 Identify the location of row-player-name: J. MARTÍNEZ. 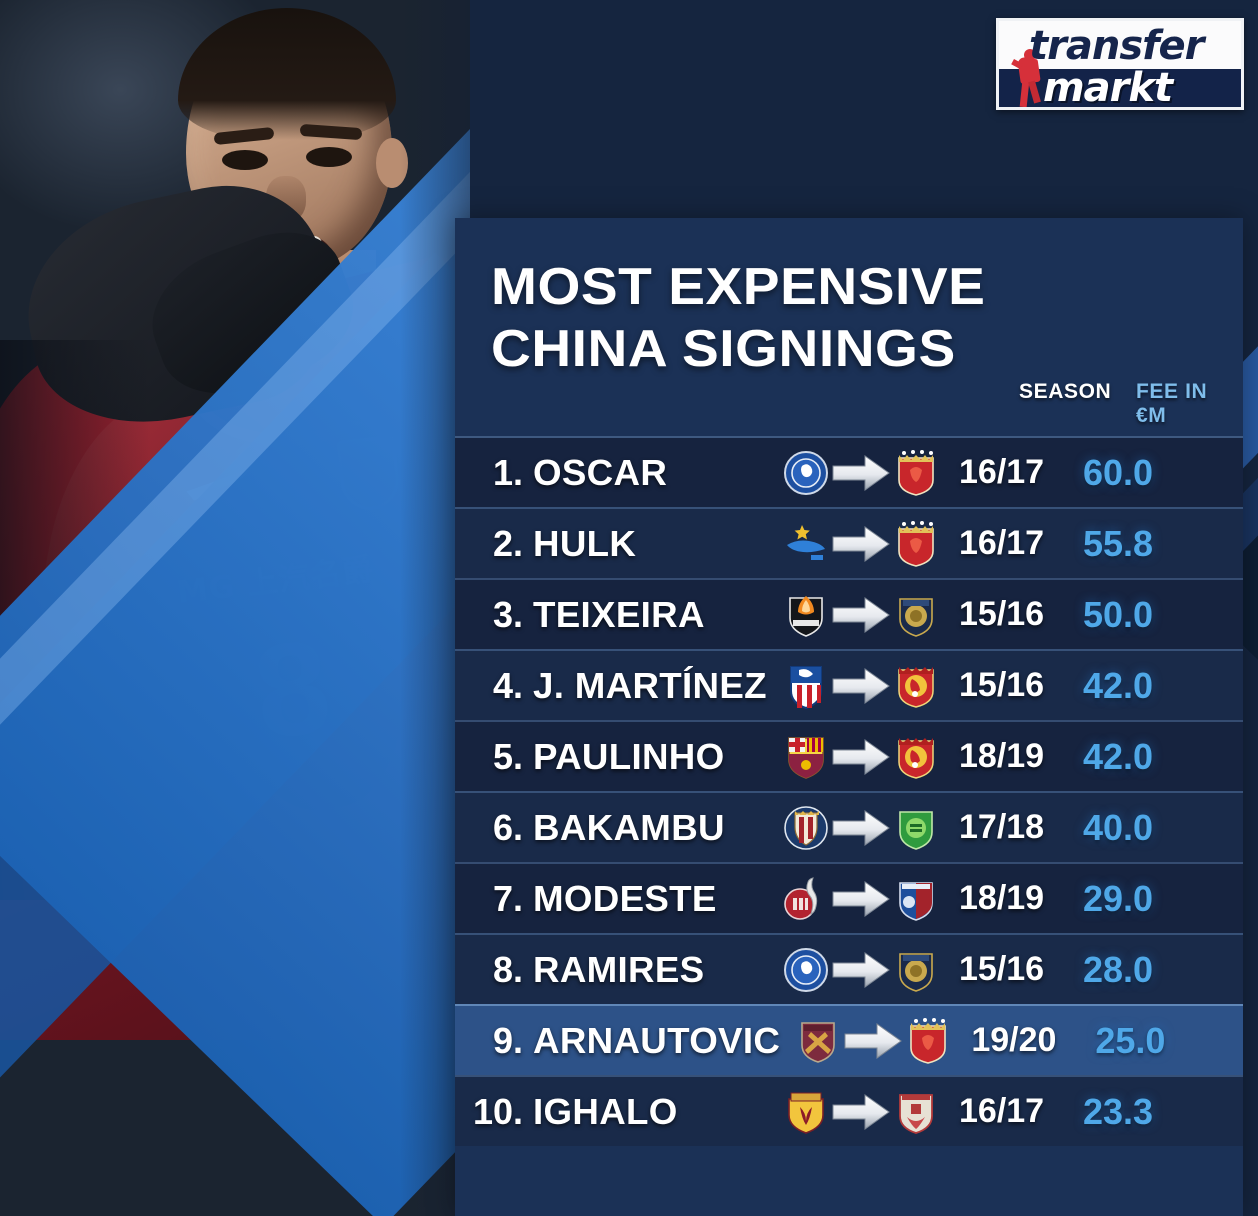
(650, 685).